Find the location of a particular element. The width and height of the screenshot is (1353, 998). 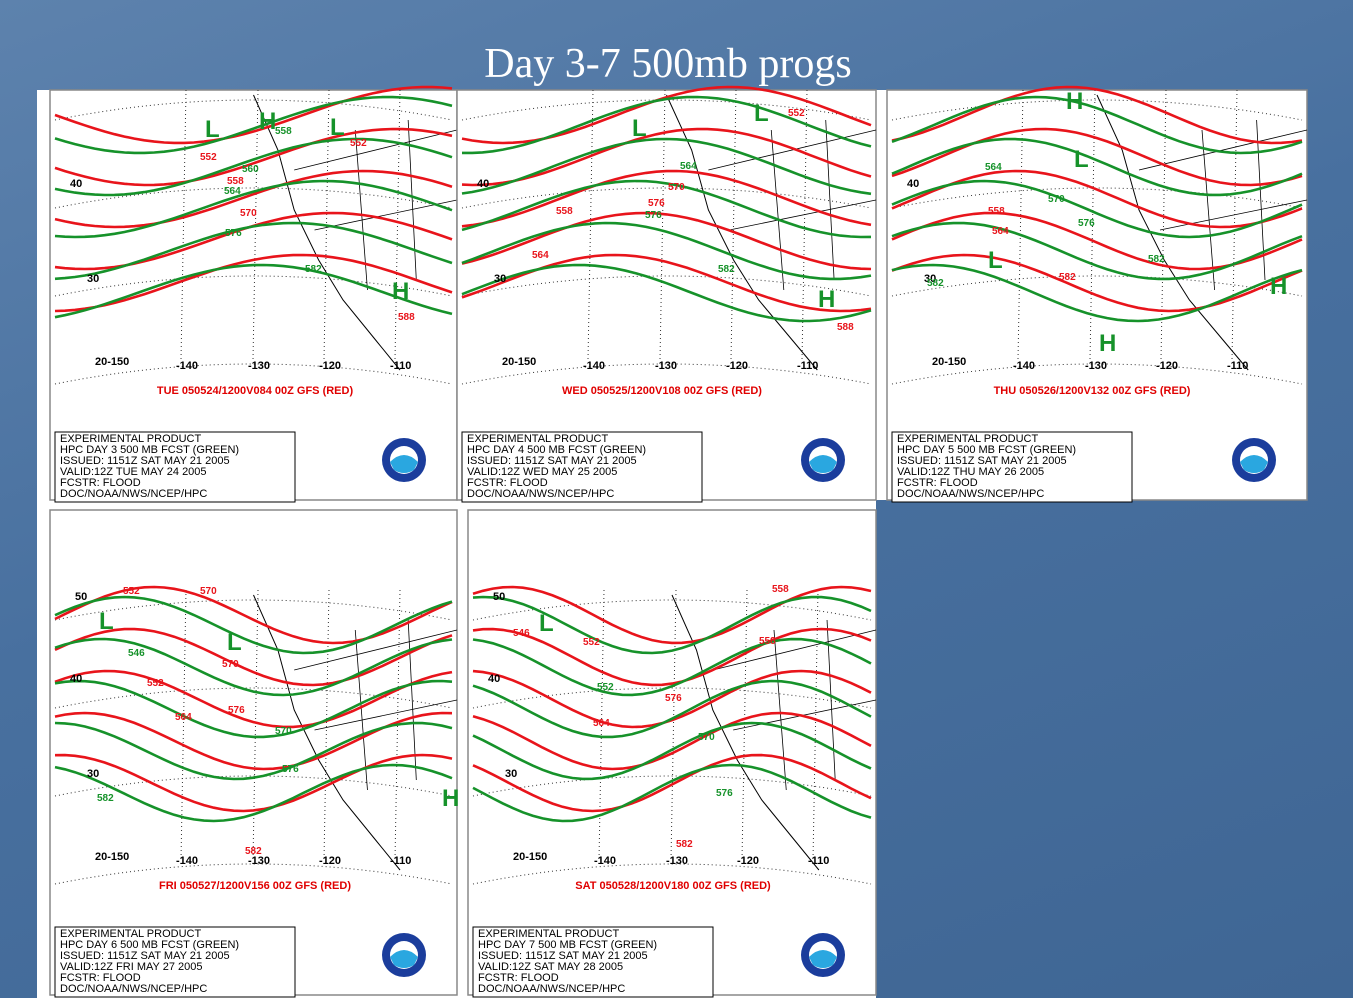

panel-caption: WED 050525/1200V108 00Z GFS (RED) is located at coordinates (662, 391).